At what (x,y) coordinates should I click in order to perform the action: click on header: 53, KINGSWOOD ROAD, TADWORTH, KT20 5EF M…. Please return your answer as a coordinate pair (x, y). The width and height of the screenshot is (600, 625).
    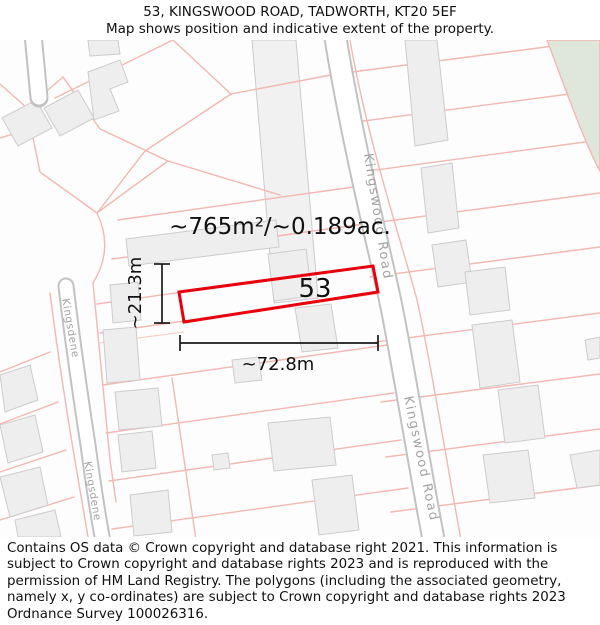
    Looking at the image, I should click on (300, 20).